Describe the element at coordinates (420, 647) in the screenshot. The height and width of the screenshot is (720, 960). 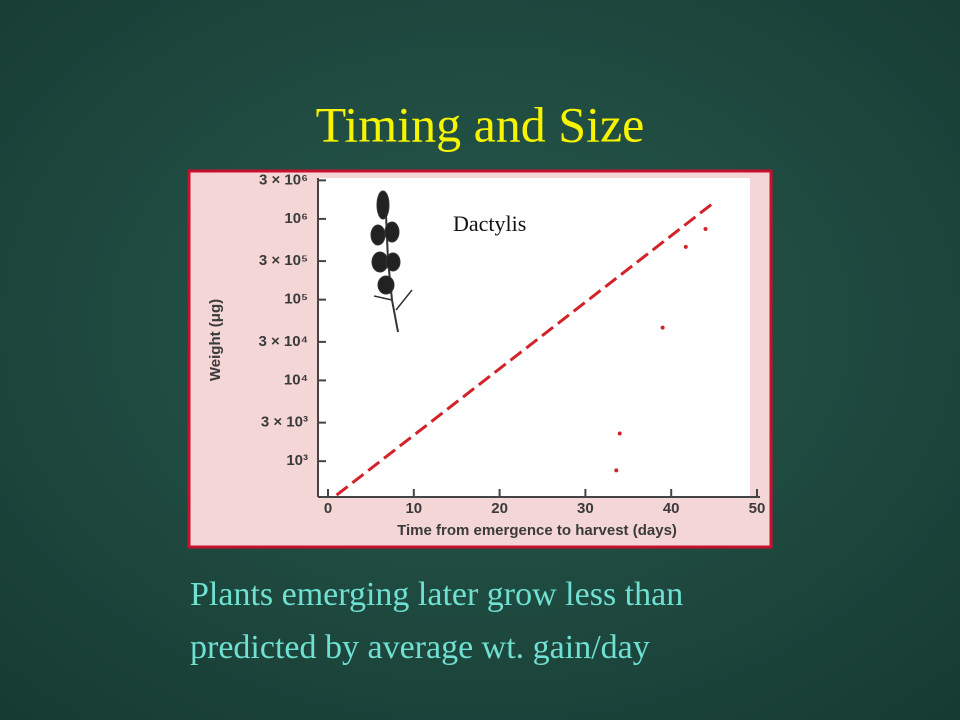
I see `caption-line: predicted by average wt. gain/day` at that location.